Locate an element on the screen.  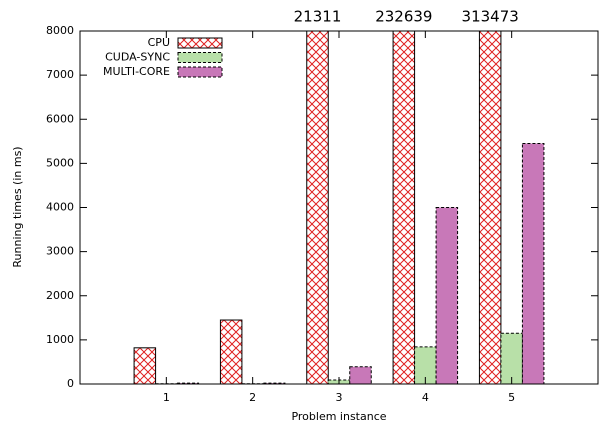
x-tick-label: 3 is located at coordinates (339, 397).